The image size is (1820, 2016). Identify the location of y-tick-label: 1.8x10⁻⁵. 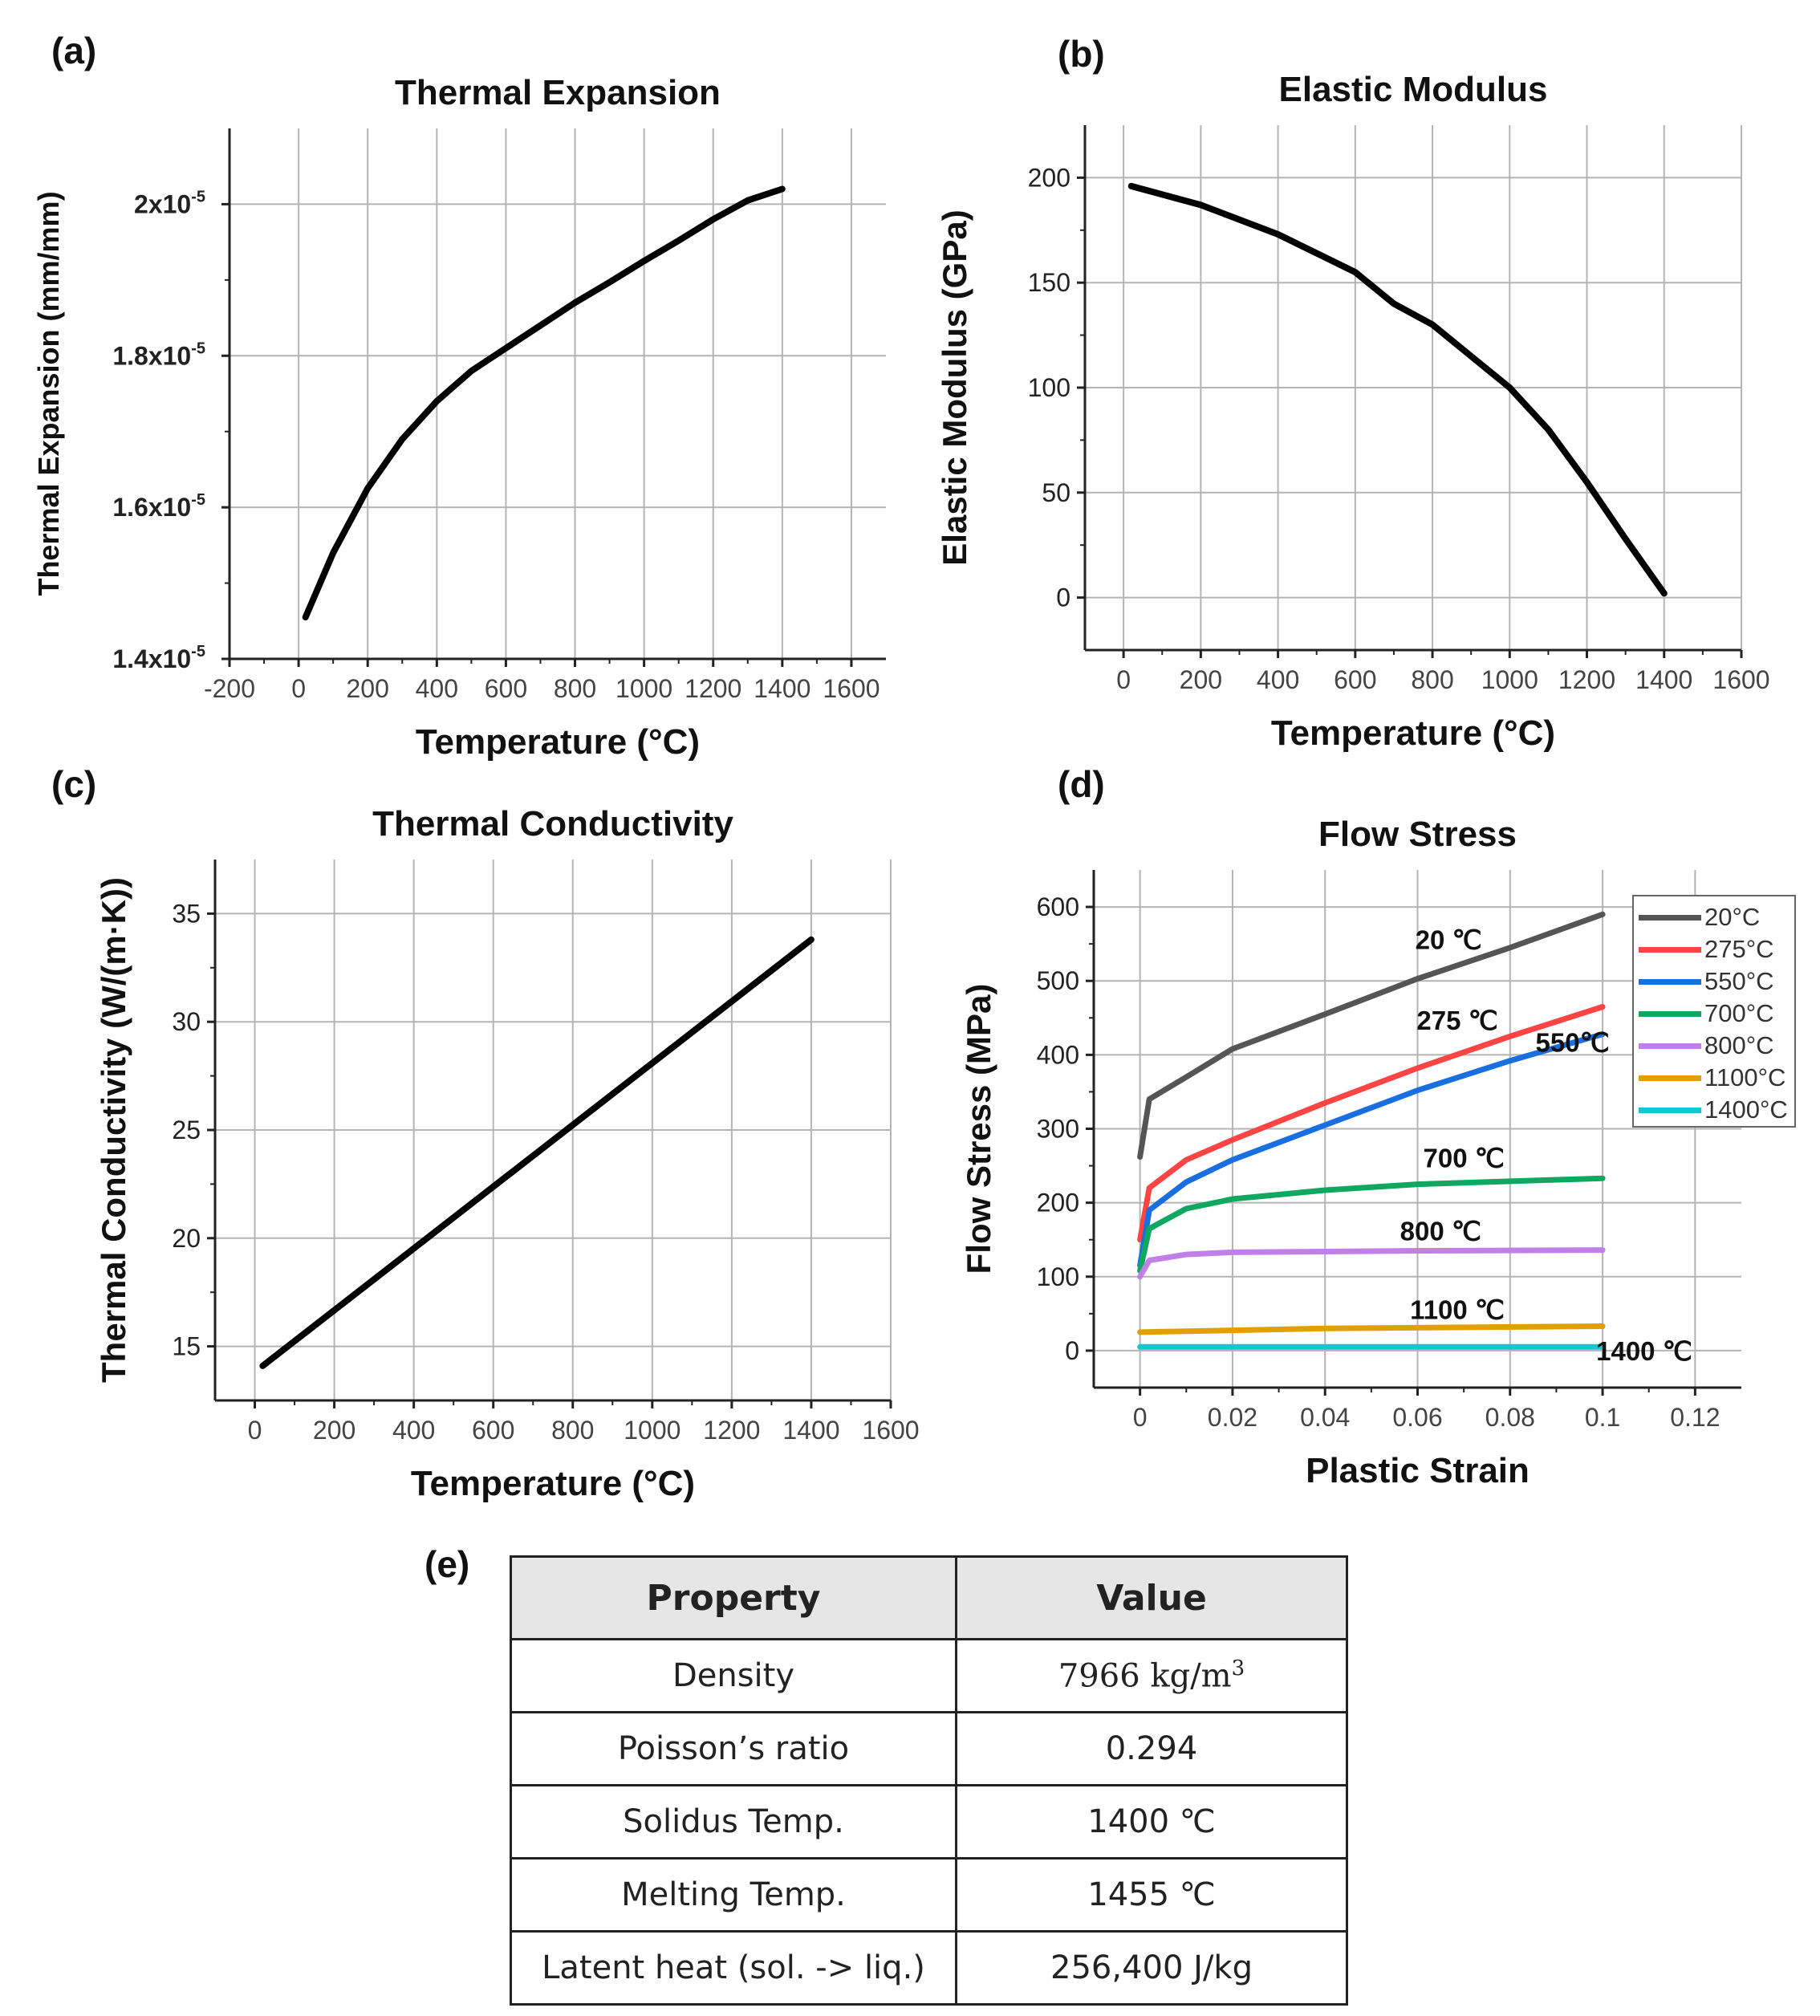
(158, 354).